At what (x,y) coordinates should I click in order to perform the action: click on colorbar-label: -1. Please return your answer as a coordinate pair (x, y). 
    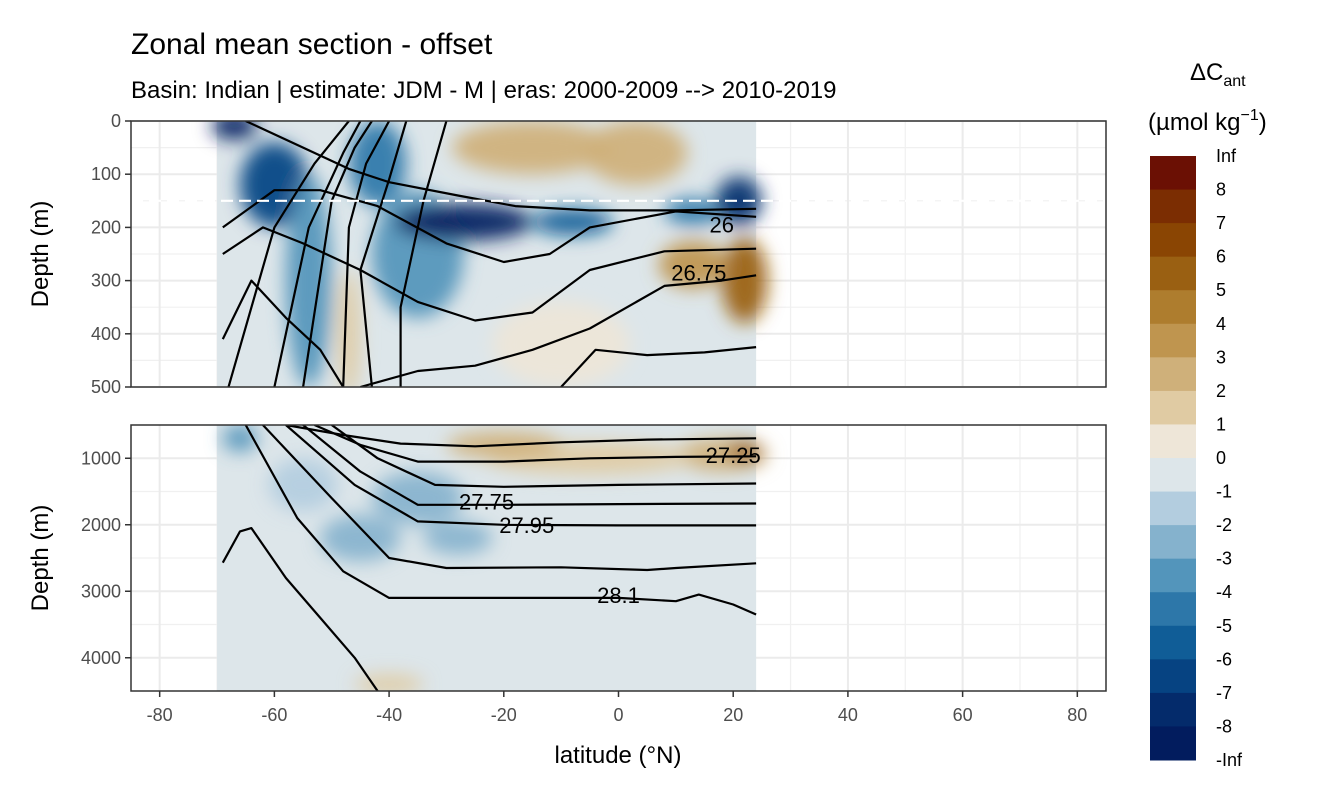
    Looking at the image, I should click on (1224, 492).